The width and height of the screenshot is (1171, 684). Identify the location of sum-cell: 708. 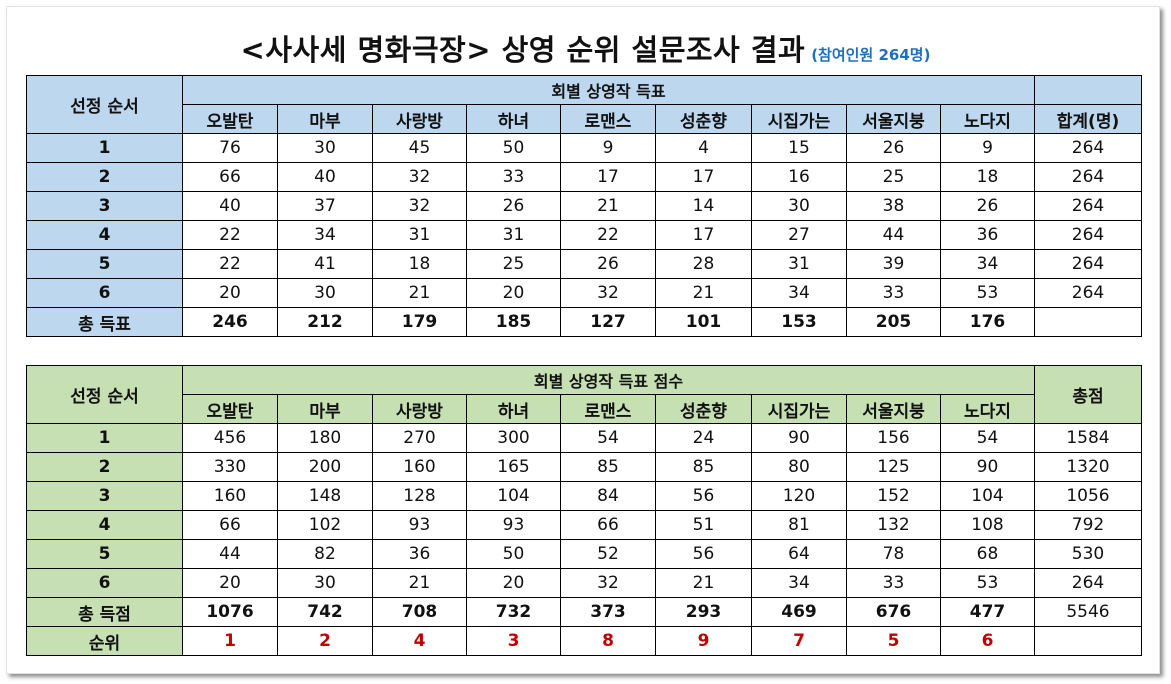
(419, 612).